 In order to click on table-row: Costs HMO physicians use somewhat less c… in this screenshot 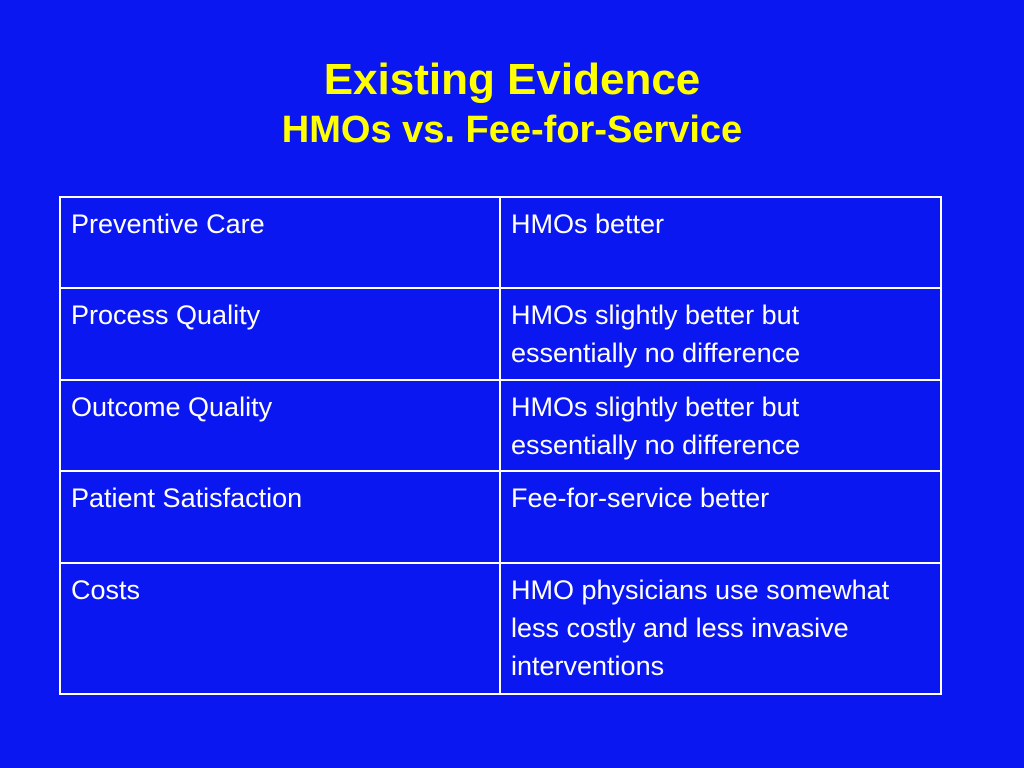, I will do `click(500, 628)`.